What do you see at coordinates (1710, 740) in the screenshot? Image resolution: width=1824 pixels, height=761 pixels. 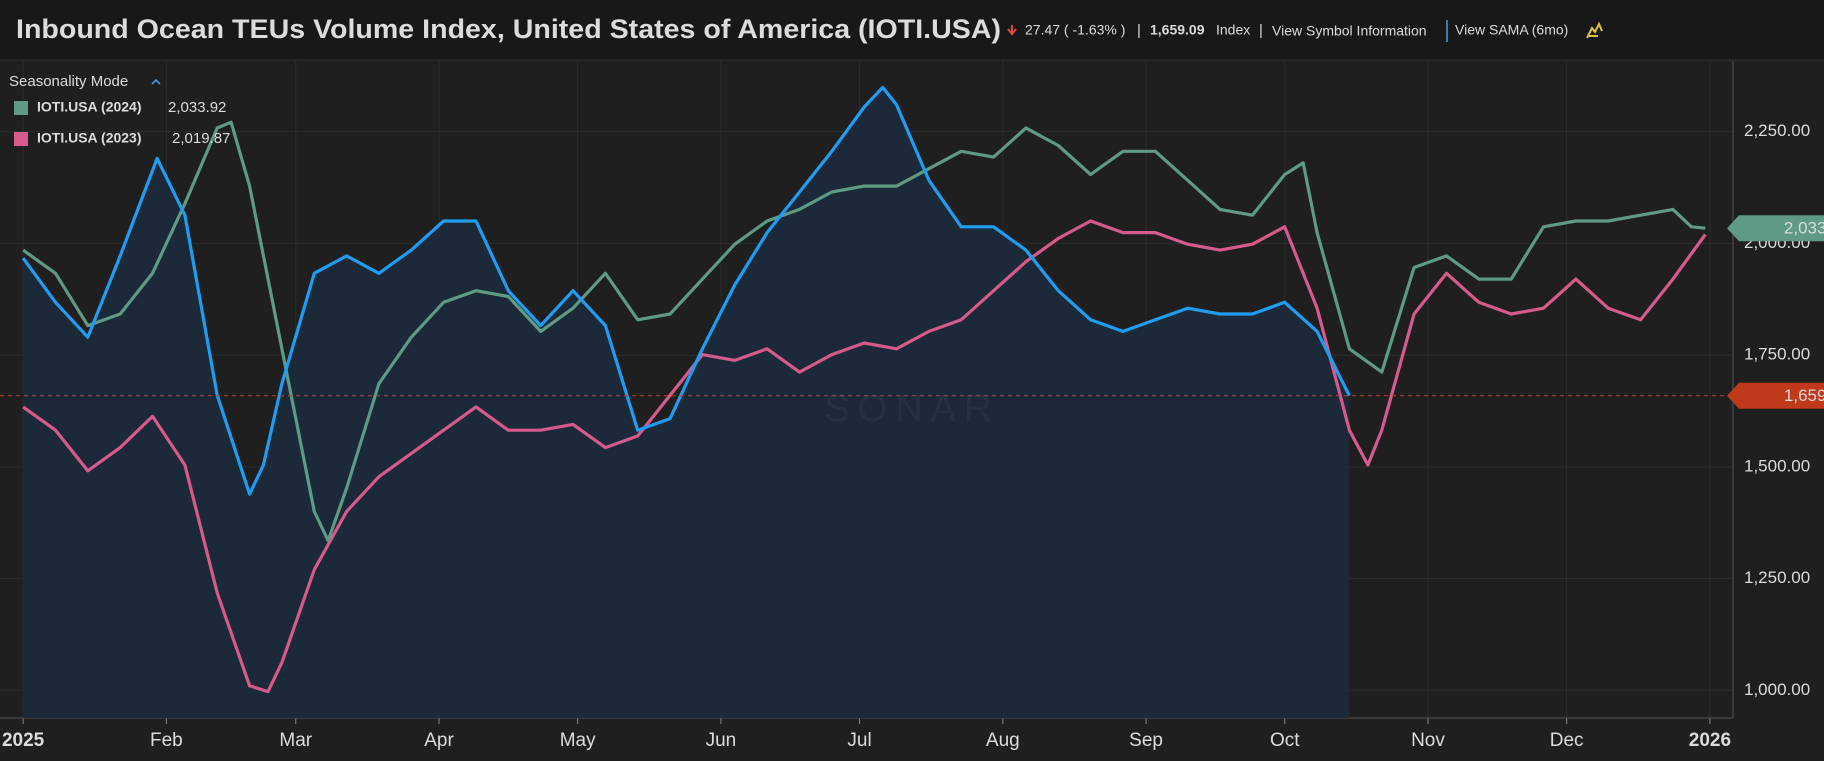 I see `x-tick-label: 2026` at bounding box center [1710, 740].